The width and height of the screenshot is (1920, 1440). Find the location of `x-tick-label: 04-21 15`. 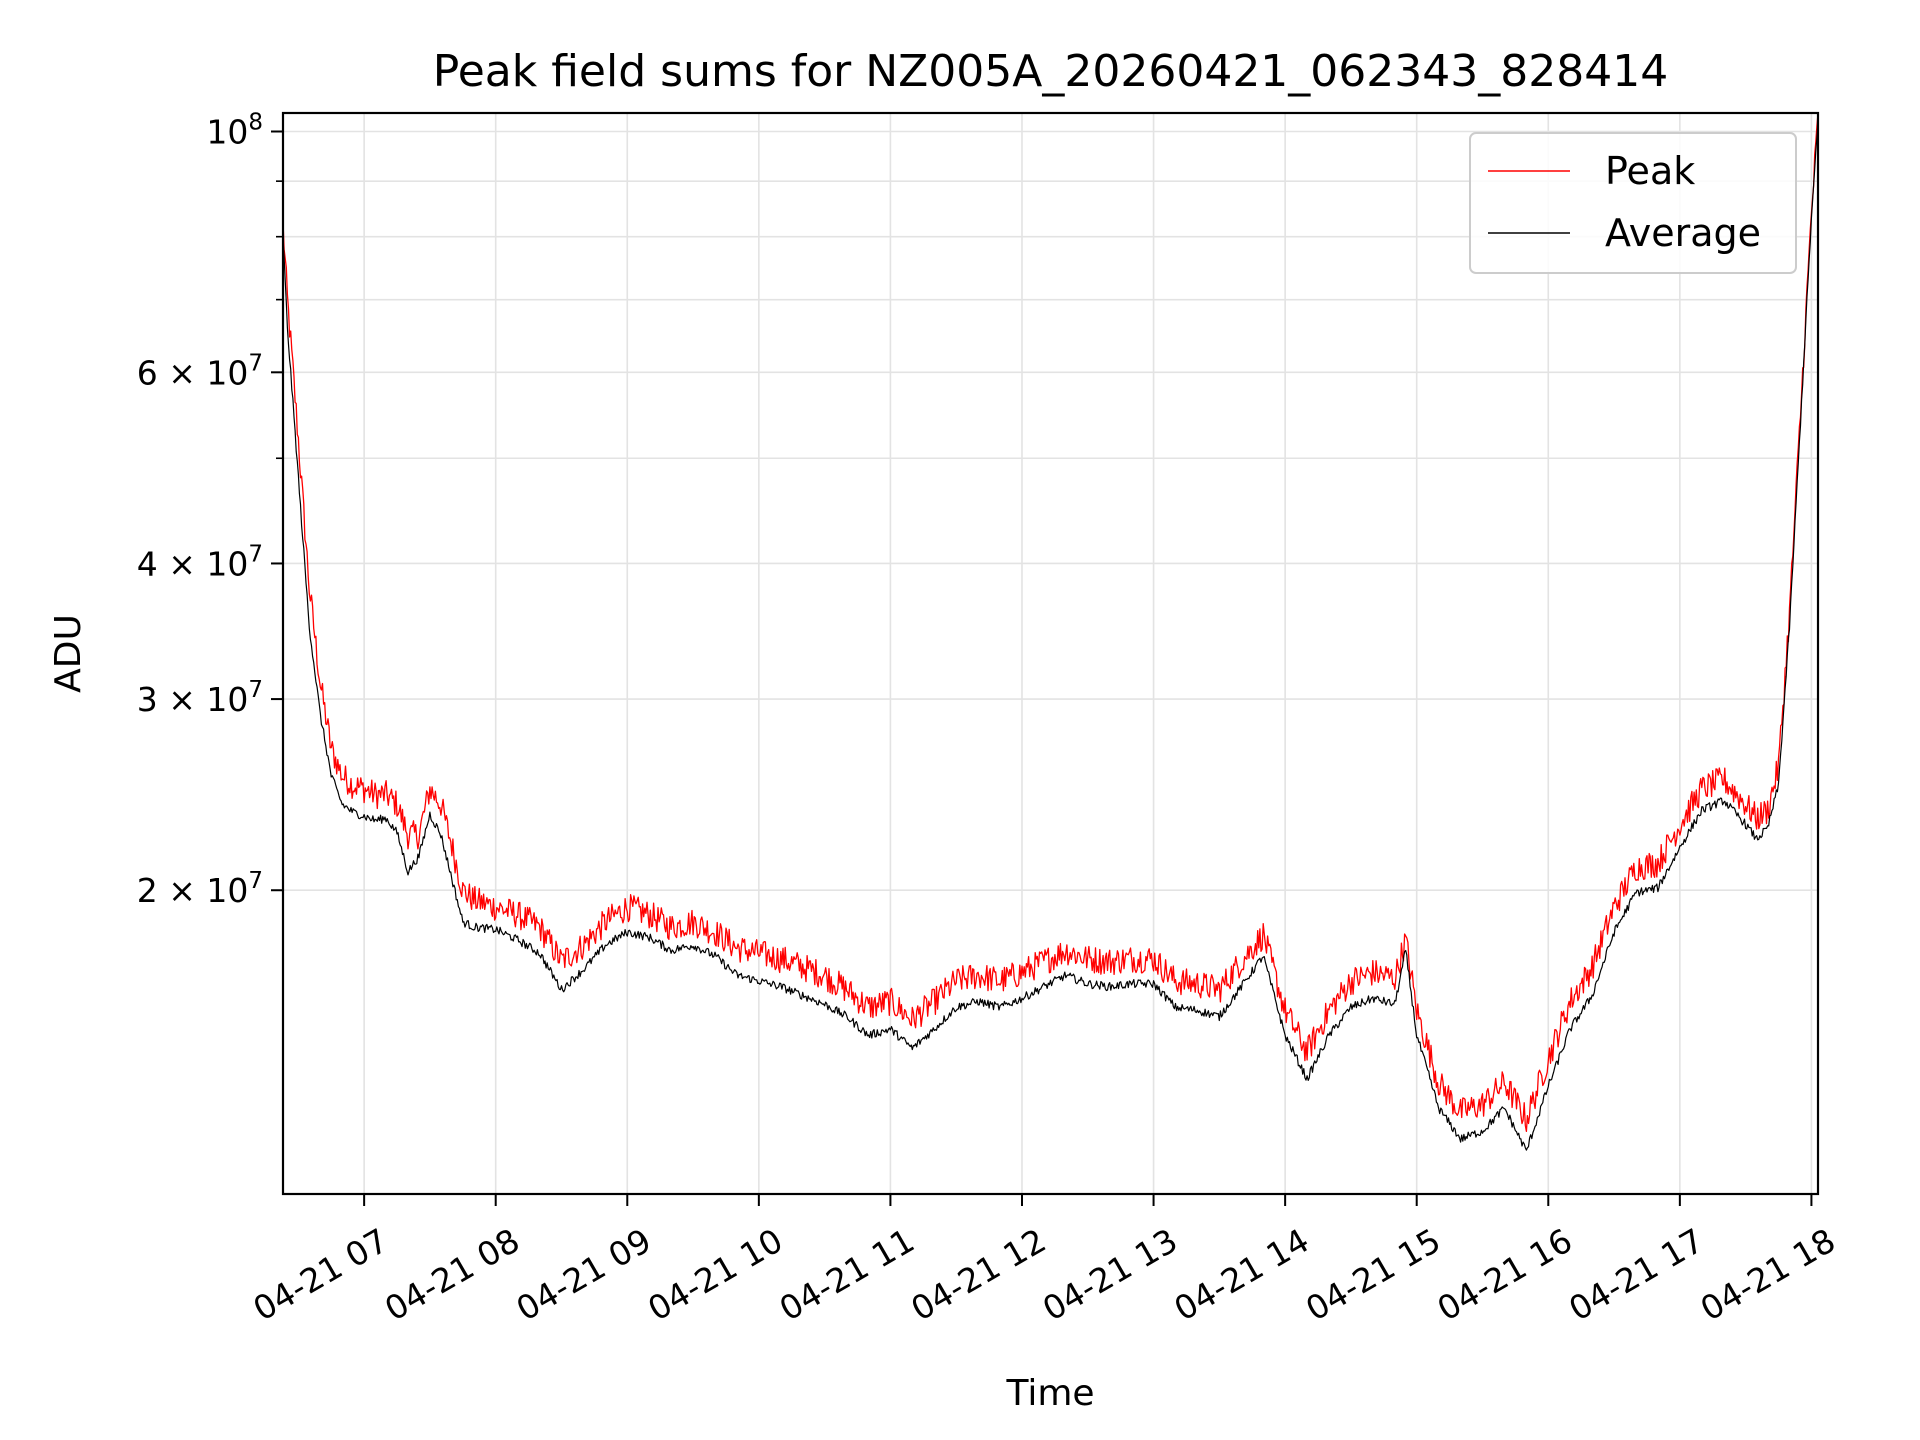

x-tick-label: 04-21 15 is located at coordinates (1373, 1275).